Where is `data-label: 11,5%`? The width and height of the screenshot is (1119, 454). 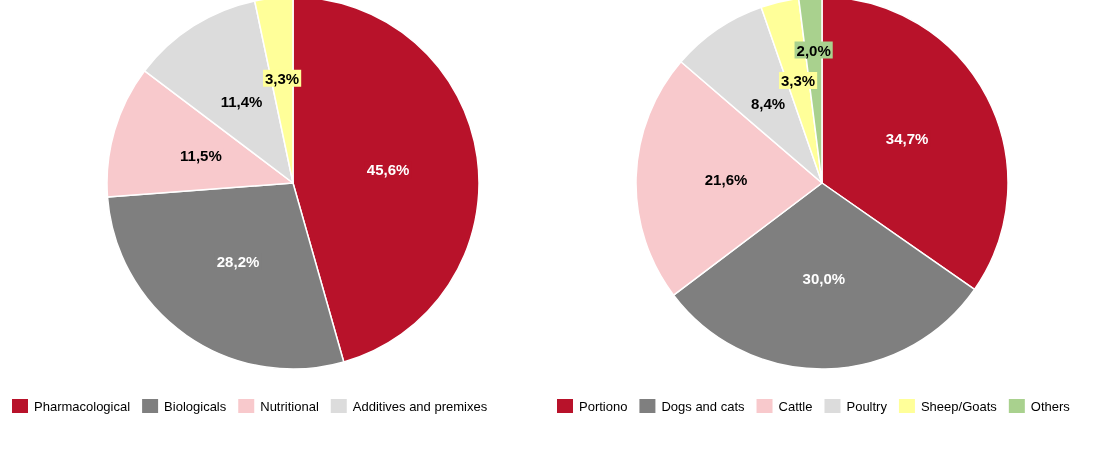
data-label: 11,5% is located at coordinates (201, 156).